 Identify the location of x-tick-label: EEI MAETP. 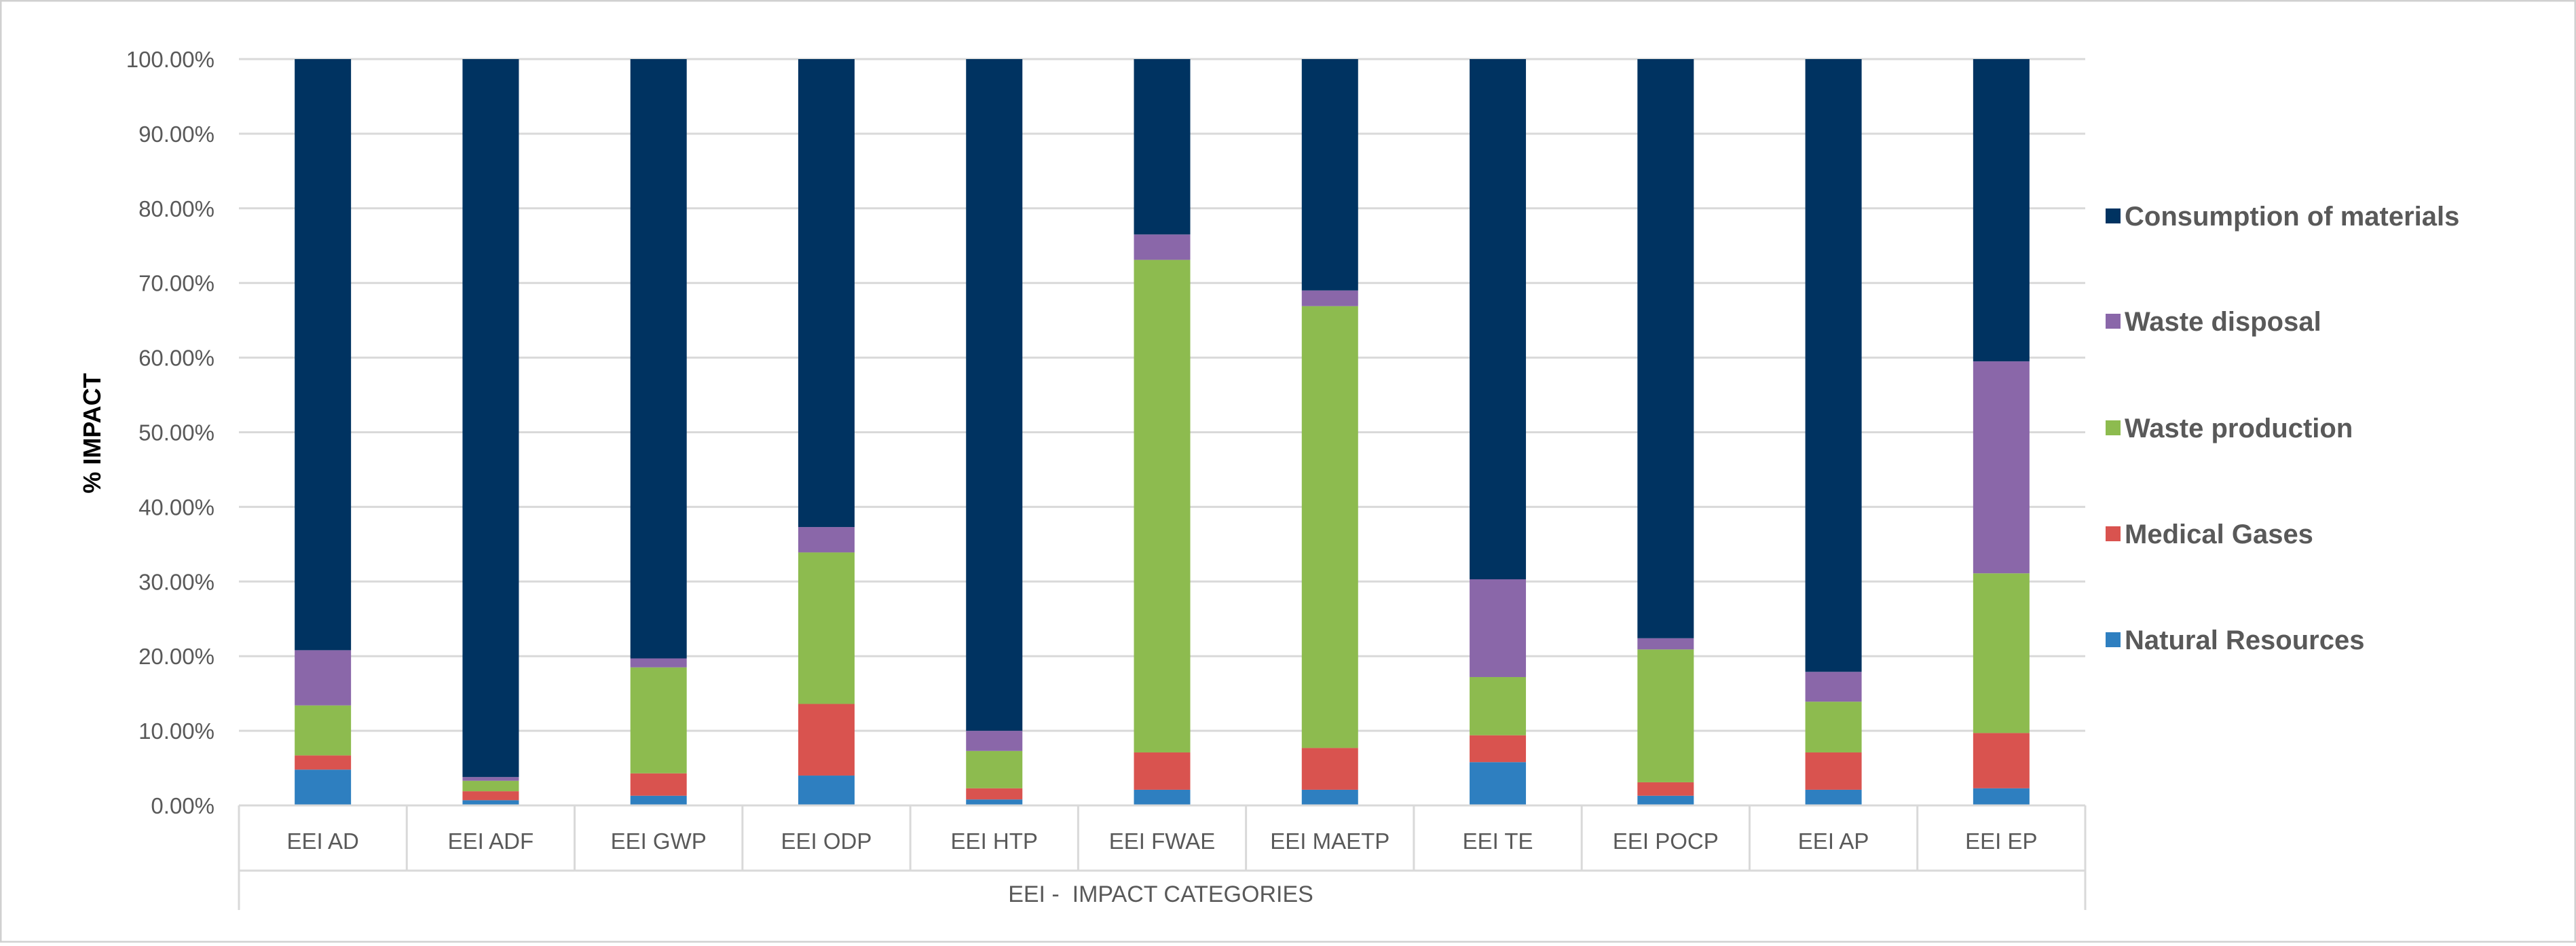
(1329, 841).